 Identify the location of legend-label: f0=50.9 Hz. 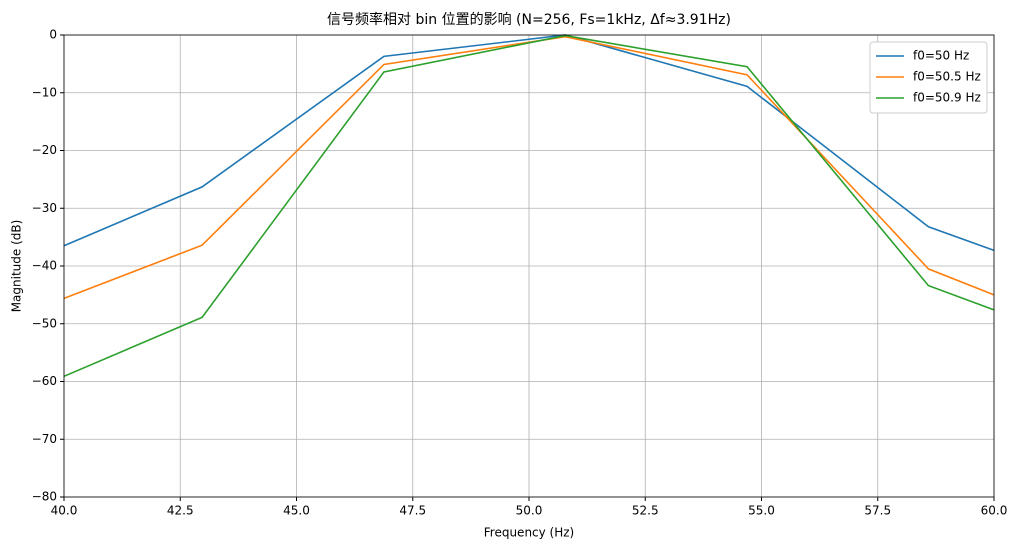
(947, 98).